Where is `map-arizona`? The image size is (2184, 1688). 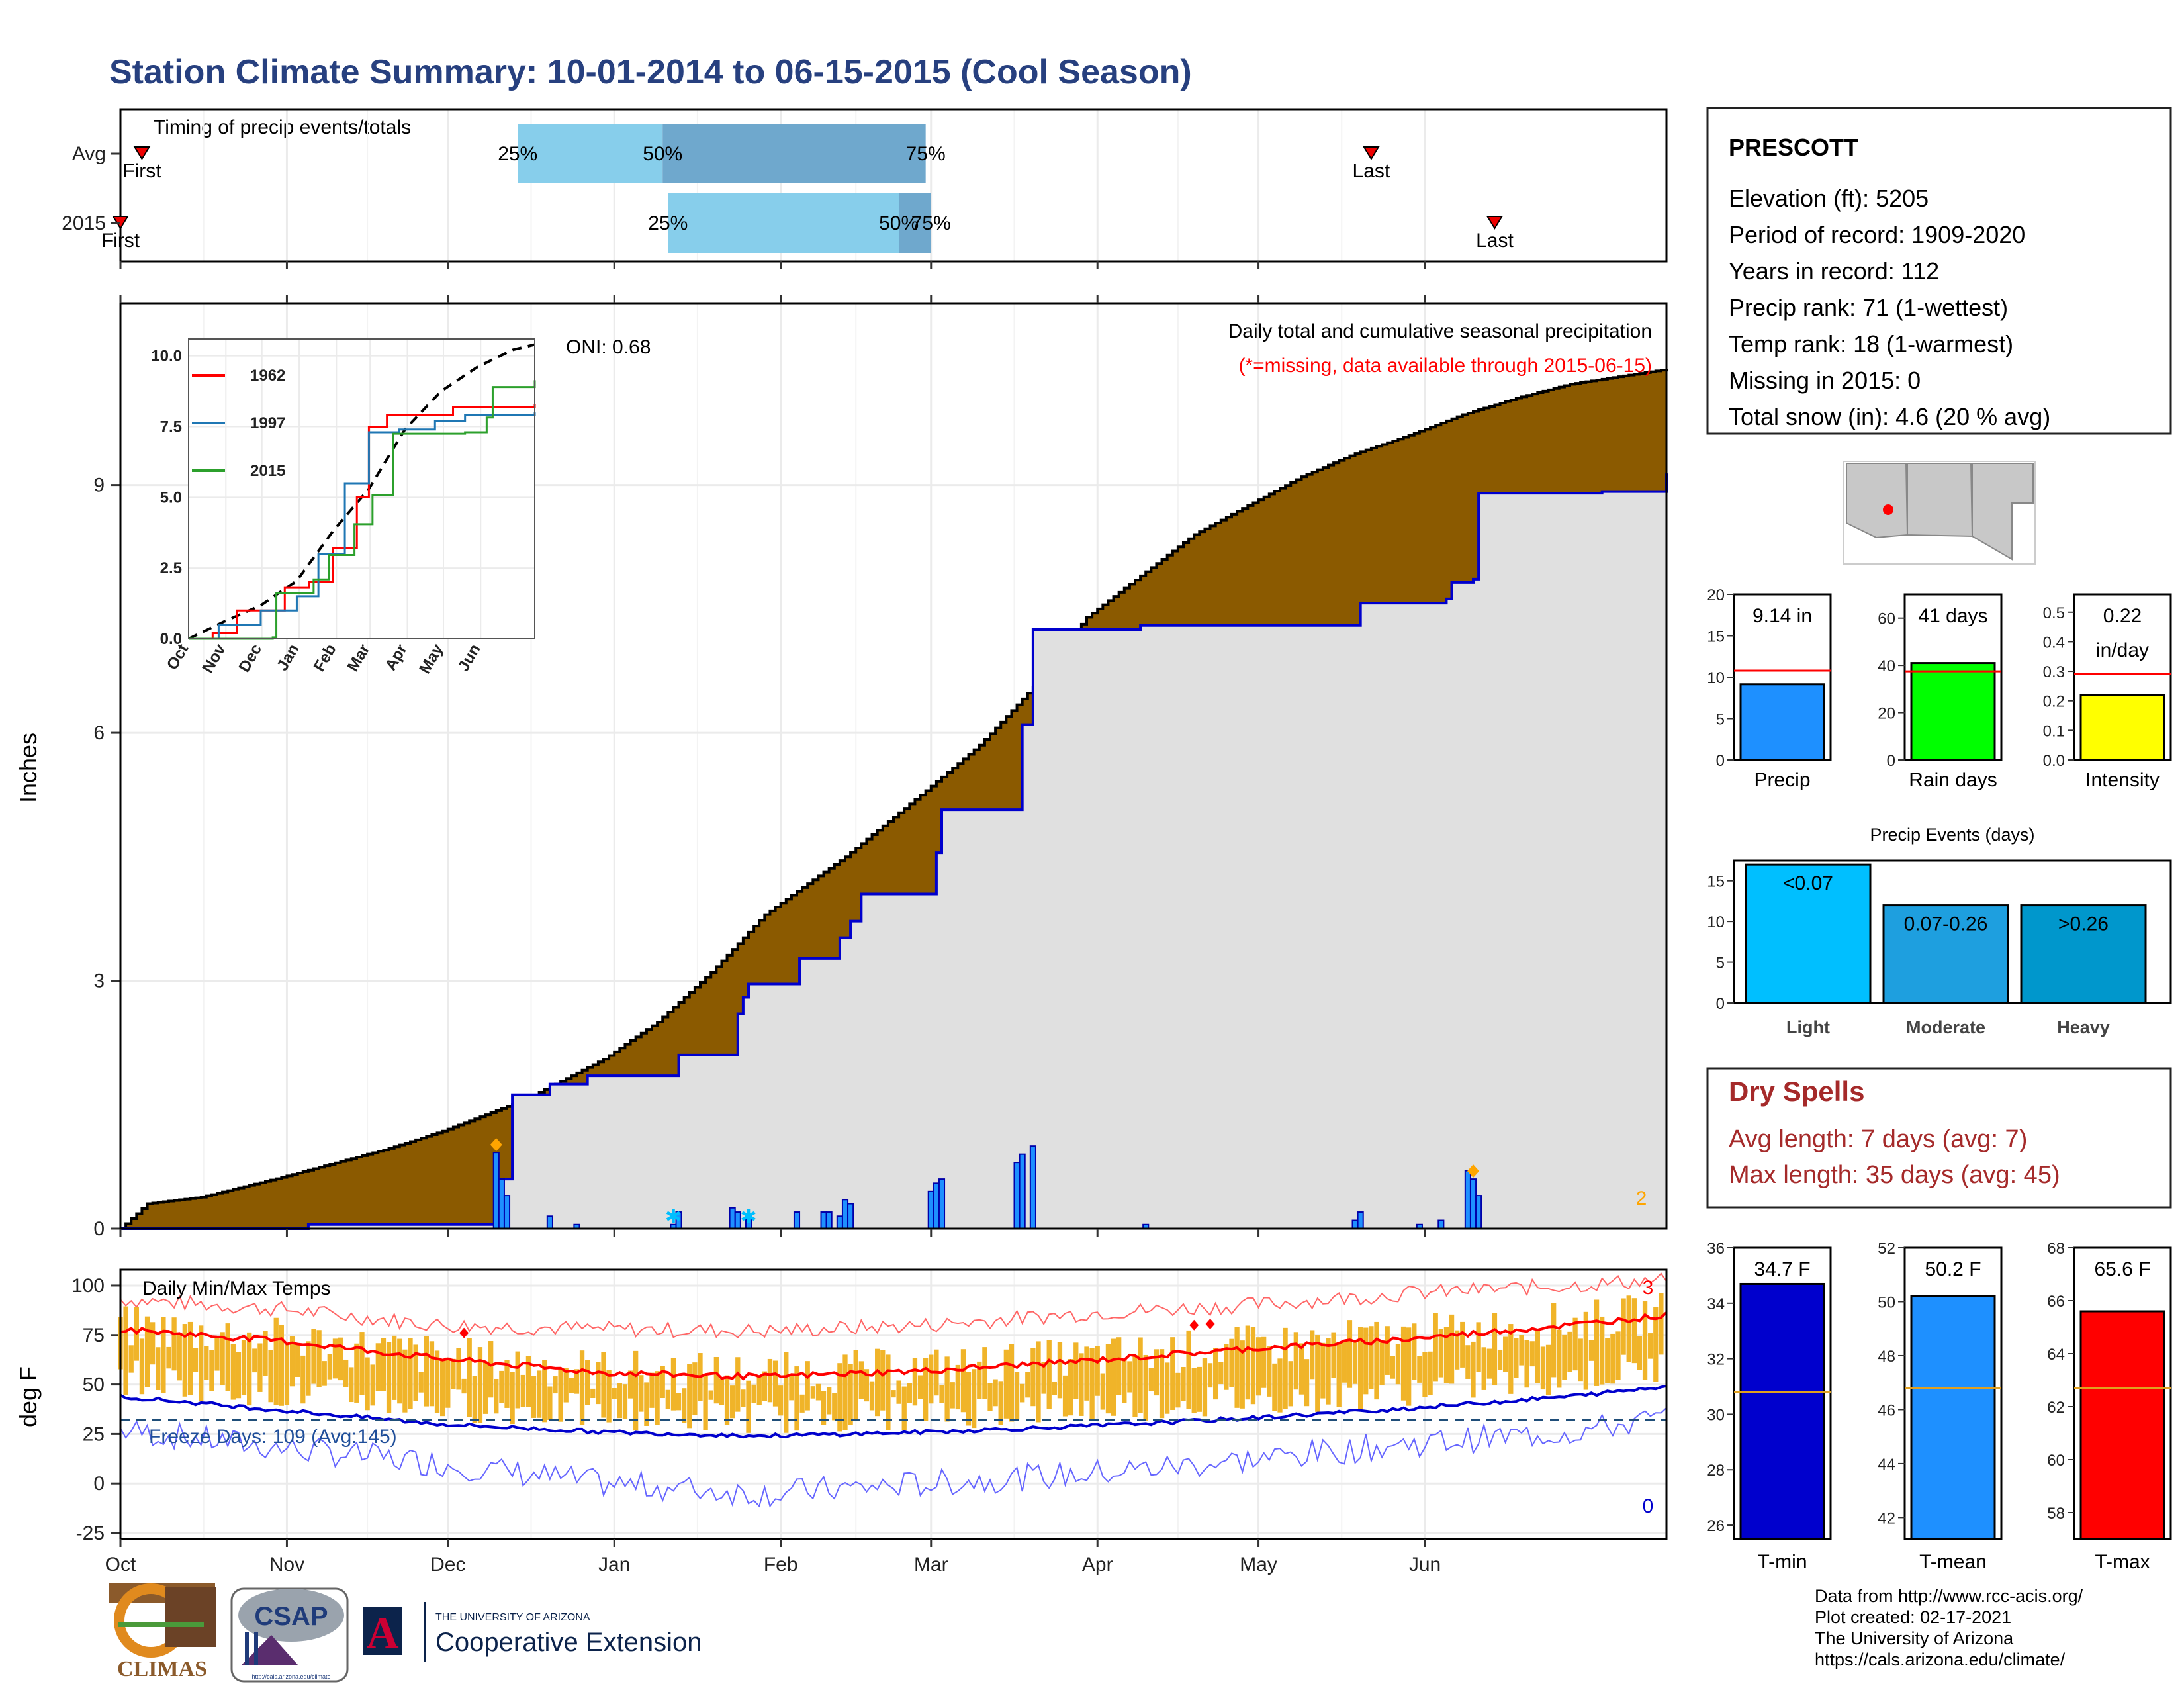
map-arizona is located at coordinates (1877, 501).